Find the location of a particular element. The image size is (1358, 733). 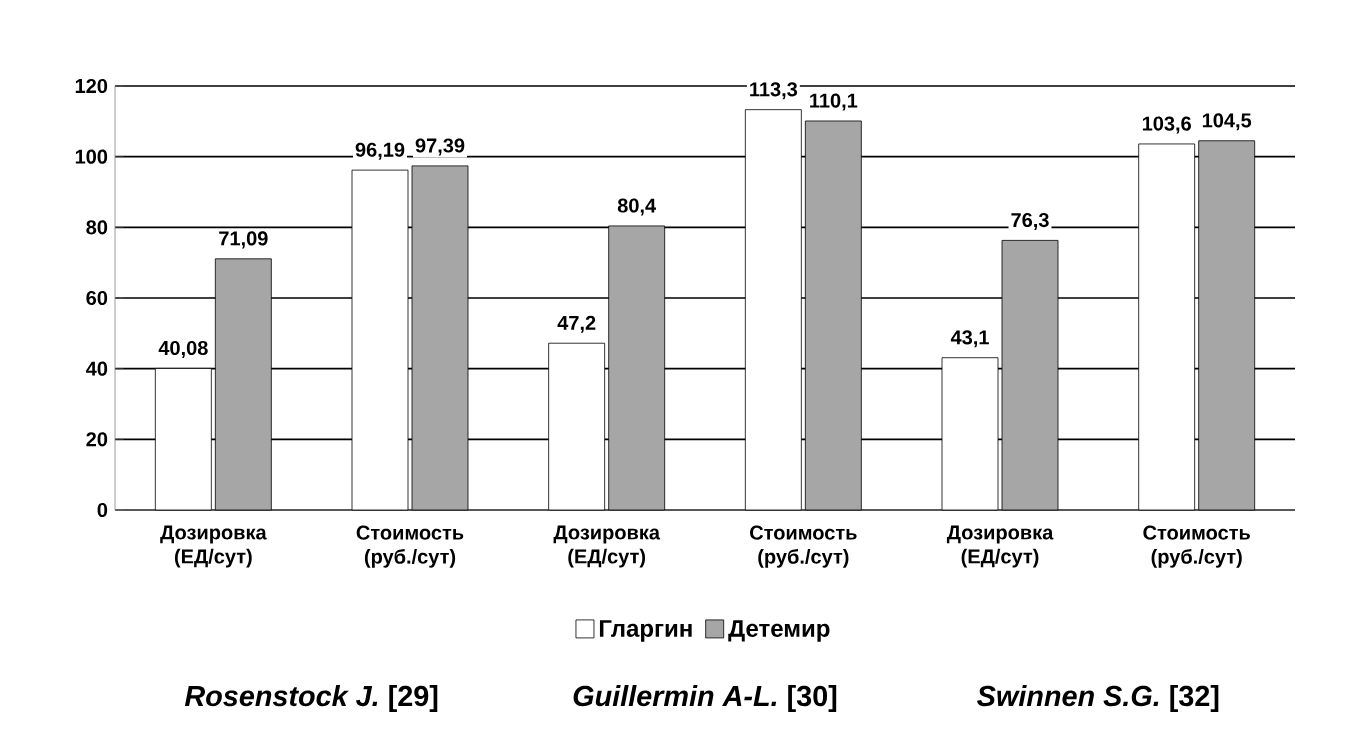

y-tick-label: 60 is located at coordinates (97, 298).